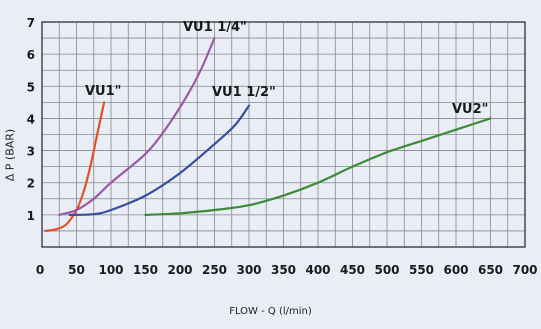 This screenshot has height=329, width=541. What do you see at coordinates (214, 270) in the screenshot?
I see `x-tick-label: 250` at bounding box center [214, 270].